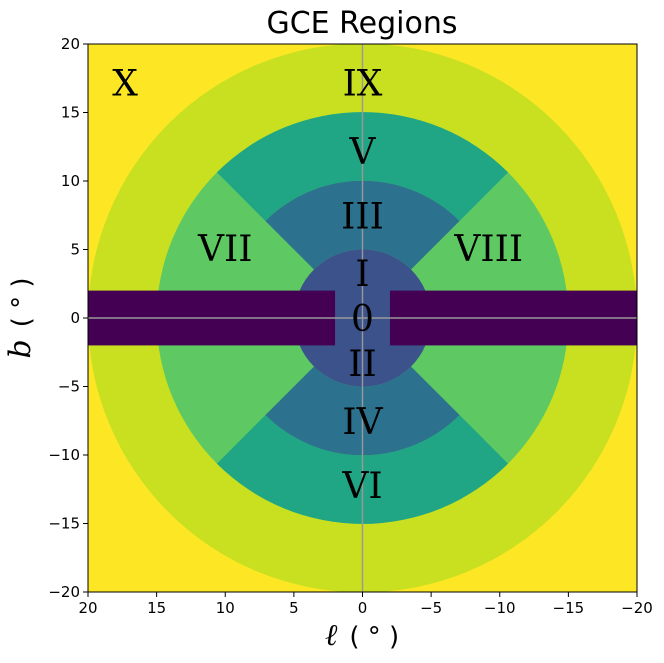 This screenshot has height=663, width=664. What do you see at coordinates (362, 319) in the screenshot?
I see `region-label-0: 0` at bounding box center [362, 319].